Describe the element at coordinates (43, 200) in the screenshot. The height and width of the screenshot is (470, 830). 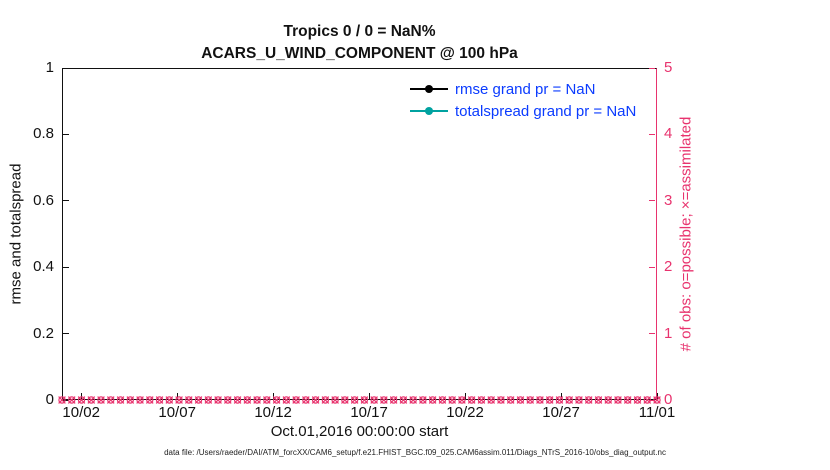
I see `left-tick-label: 0.6` at that location.